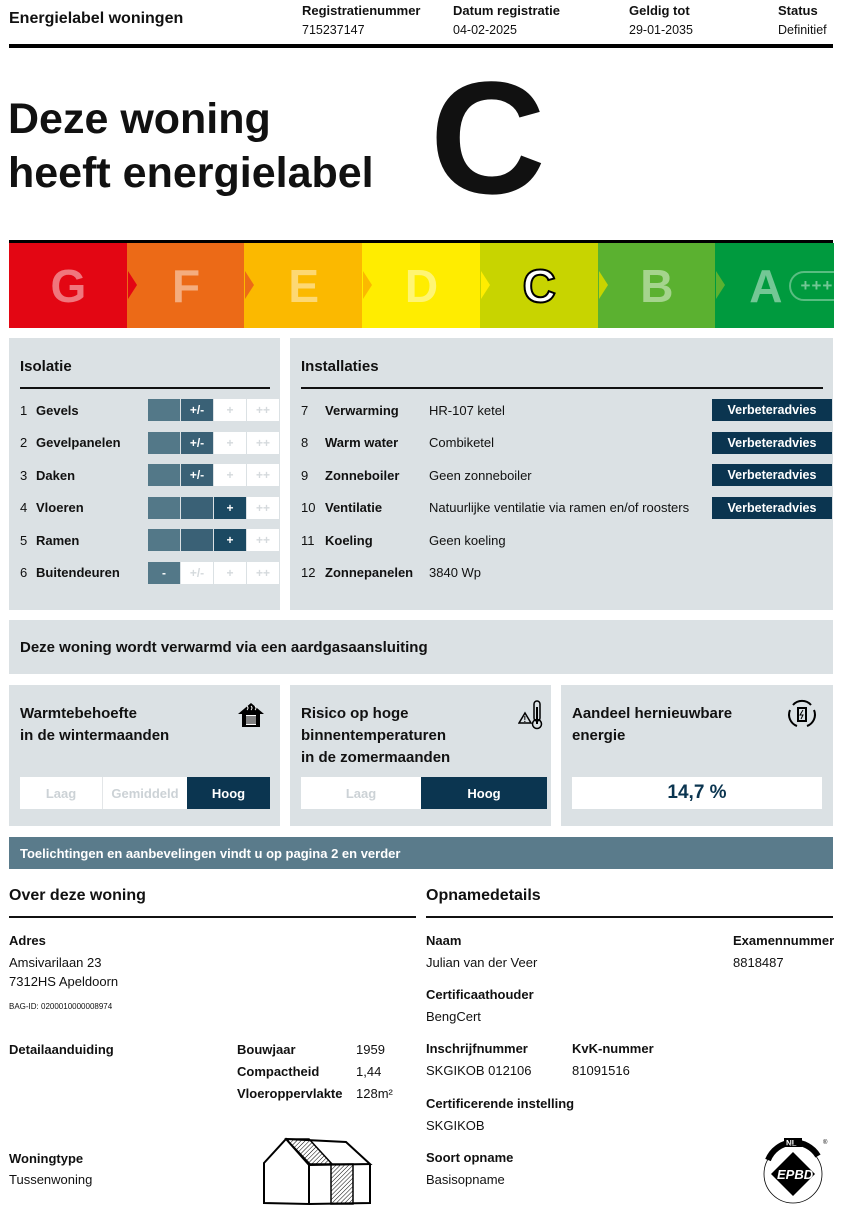 Image resolution: width=853 pixels, height=1219 pixels. Describe the element at coordinates (355, 713) in the screenshot. I see `title-line: Risico op hoge` at that location.